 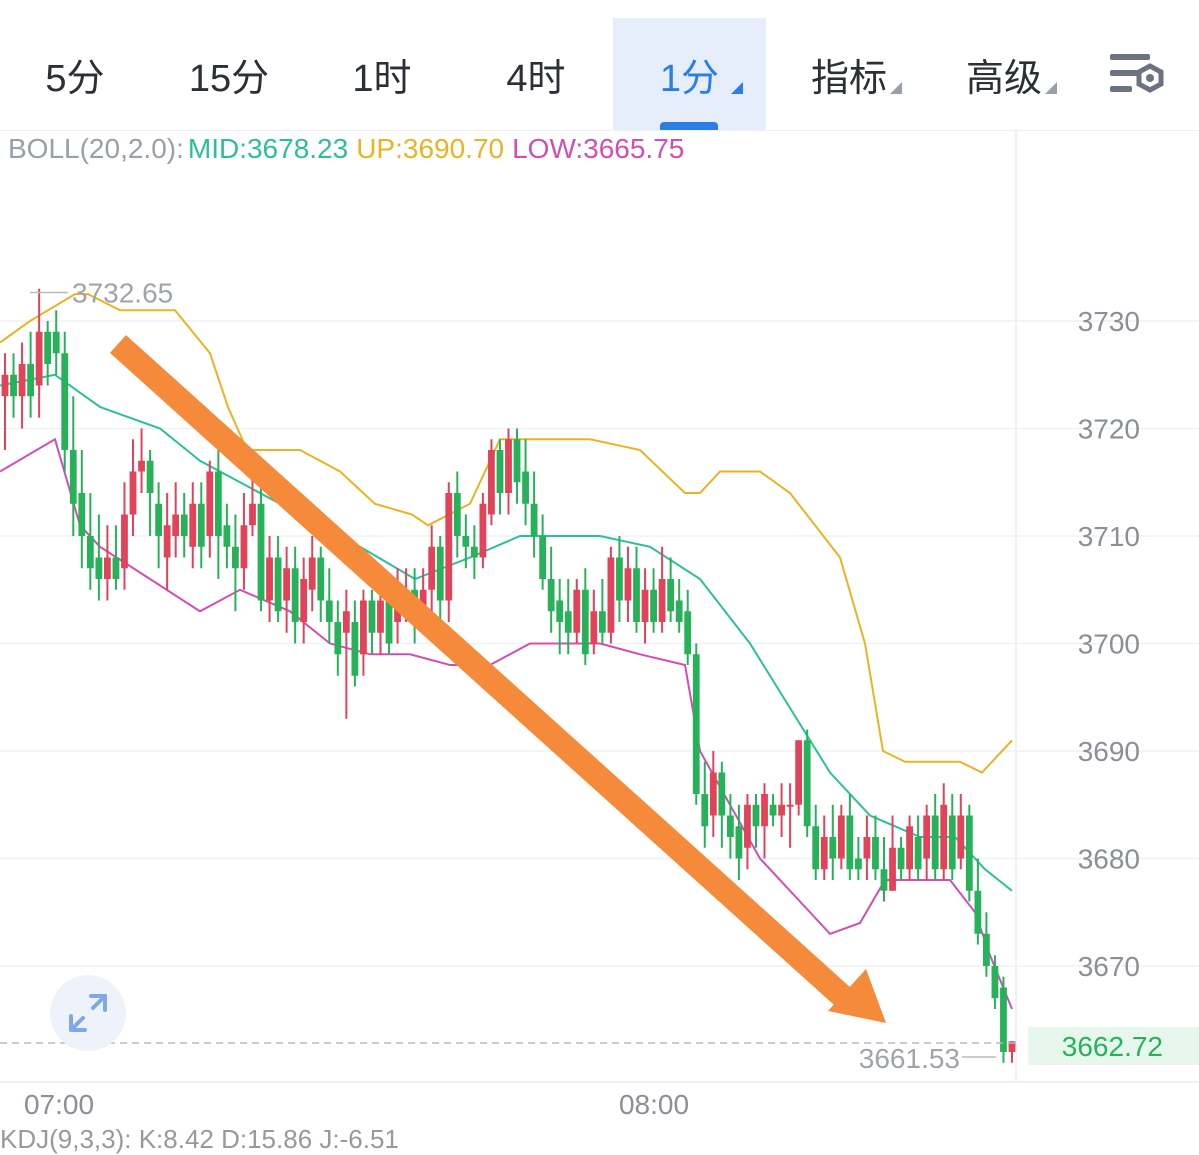 What do you see at coordinates (1113, 1046) in the screenshot?
I see `current-price-badge` at bounding box center [1113, 1046].